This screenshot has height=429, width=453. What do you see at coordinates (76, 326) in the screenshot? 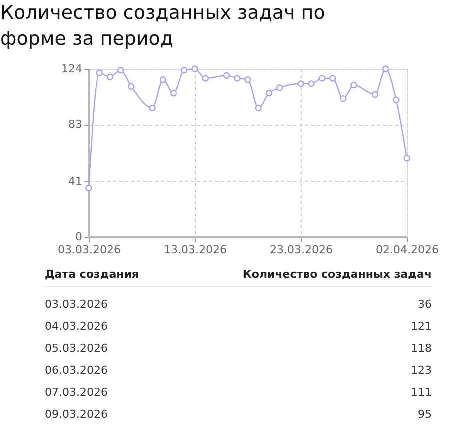
I see `text: 04.03.2026` at bounding box center [76, 326].